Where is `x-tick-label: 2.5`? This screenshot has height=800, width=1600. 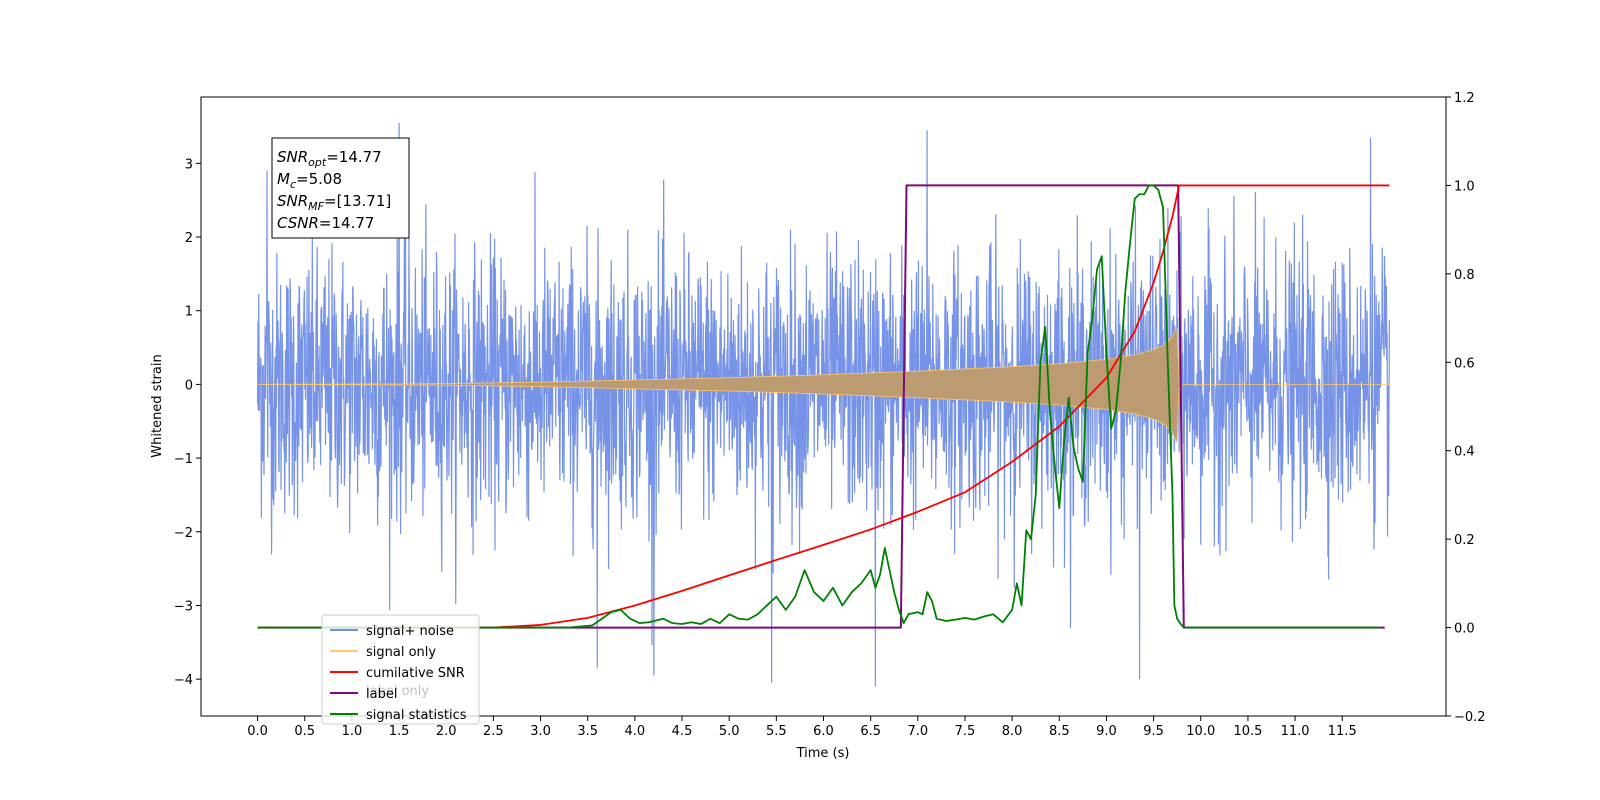 x-tick-label: 2.5 is located at coordinates (493, 731).